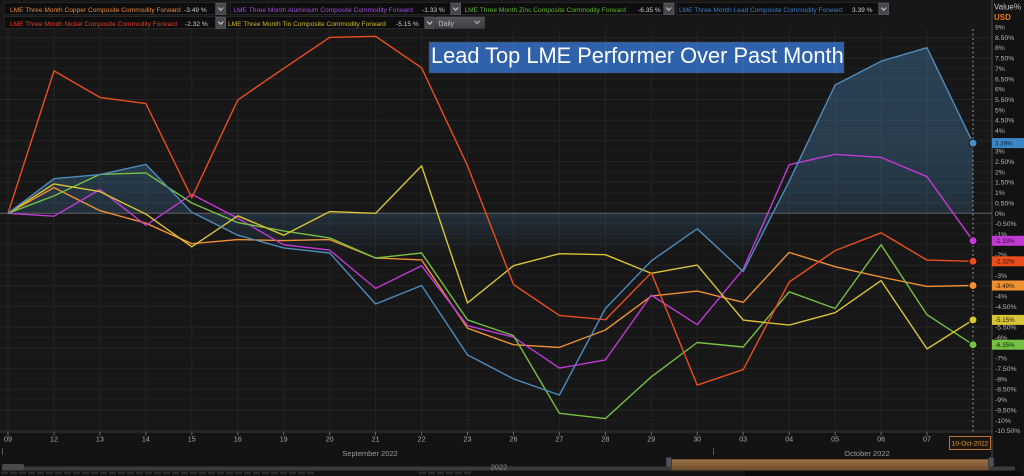  Describe the element at coordinates (499, 467) in the screenshot. I see `svg-text: 2022` at that location.